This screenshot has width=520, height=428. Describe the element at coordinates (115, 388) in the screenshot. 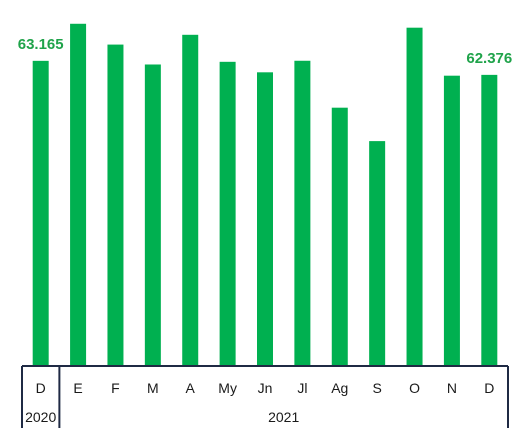

I see `tick-label-2: F` at that location.